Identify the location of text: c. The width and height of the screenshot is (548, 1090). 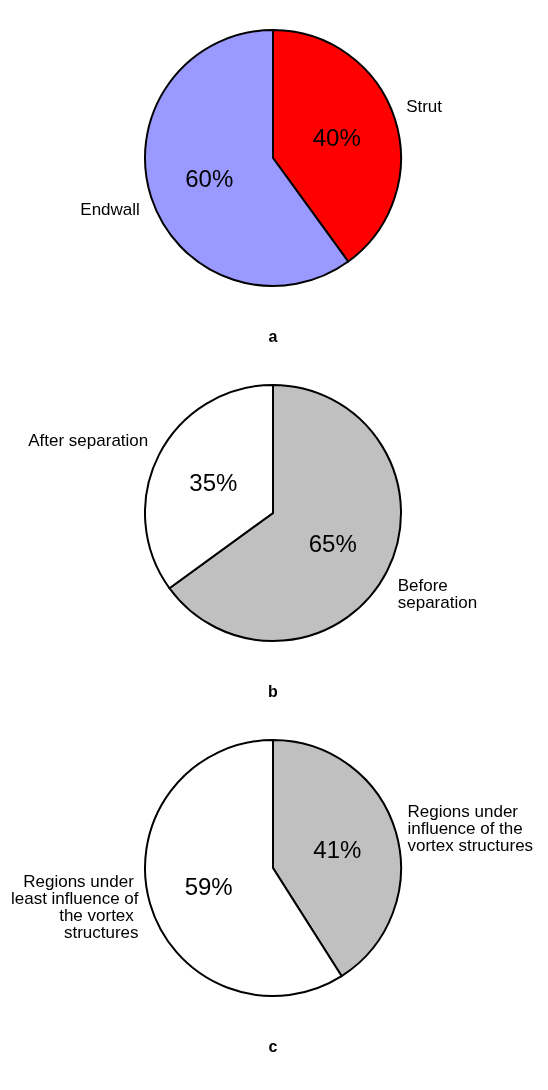
(273, 1046).